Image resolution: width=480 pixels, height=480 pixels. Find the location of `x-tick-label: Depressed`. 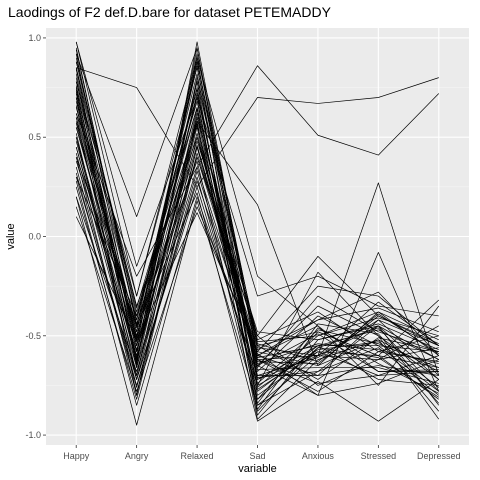

x-tick-label: Depressed is located at coordinates (439, 456).